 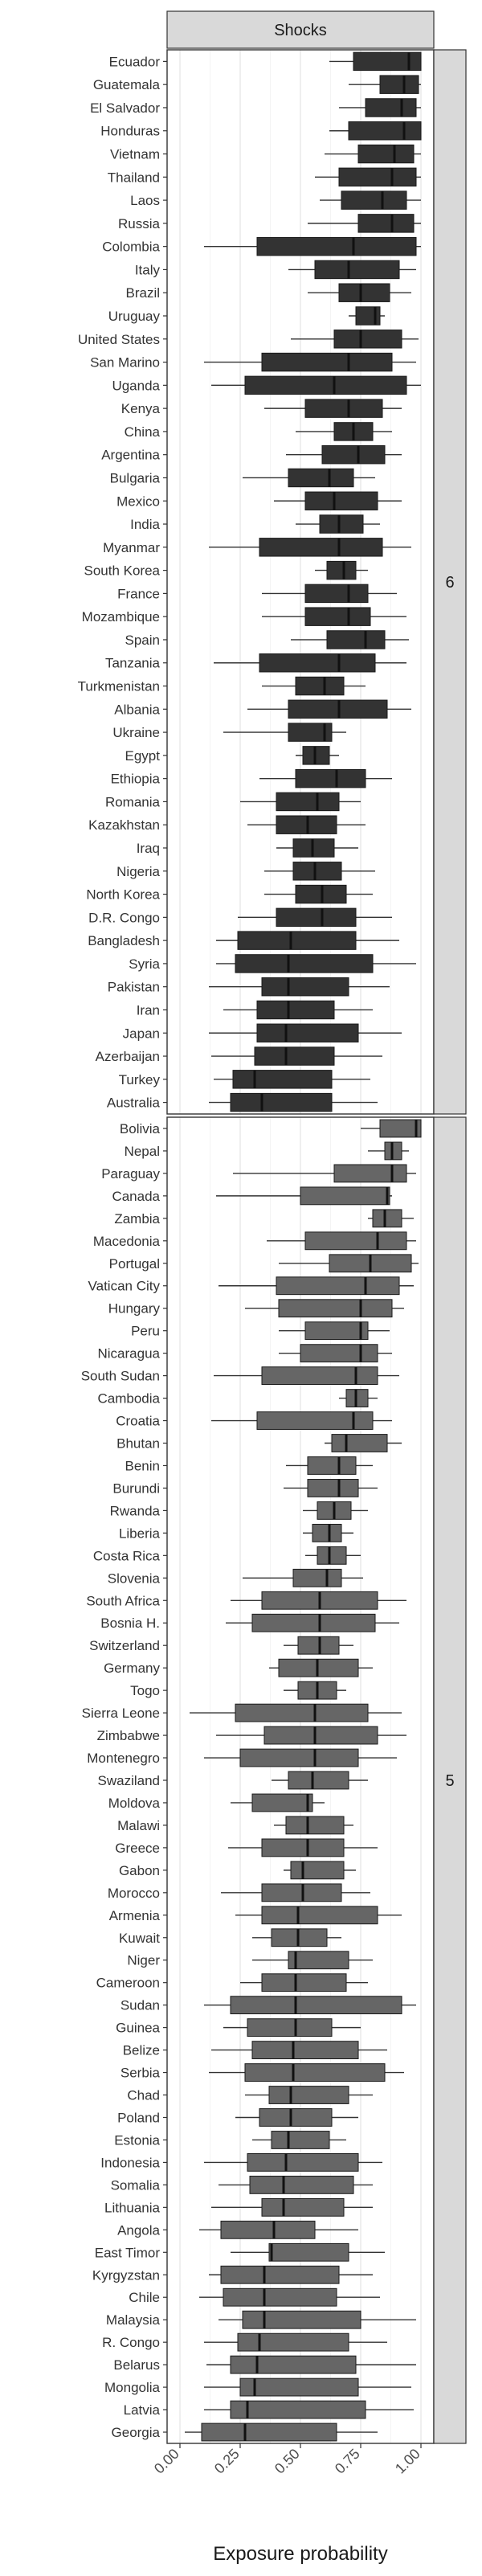 I want to click on y-tick-label: Vatican City, so click(x=125, y=1286).